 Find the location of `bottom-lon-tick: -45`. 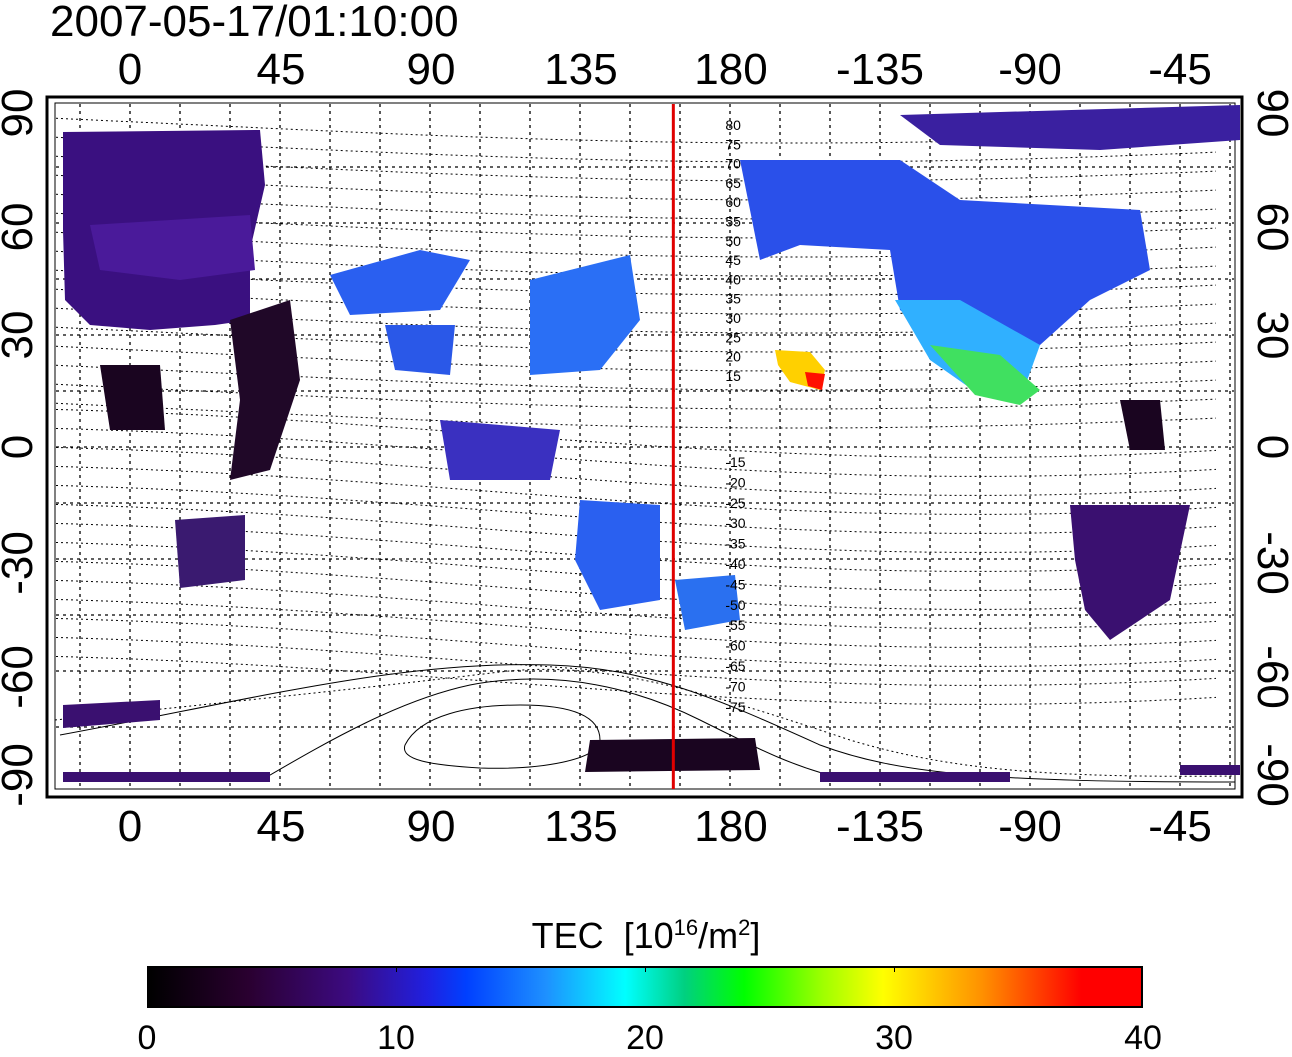

bottom-lon-tick: -45 is located at coordinates (1180, 826).